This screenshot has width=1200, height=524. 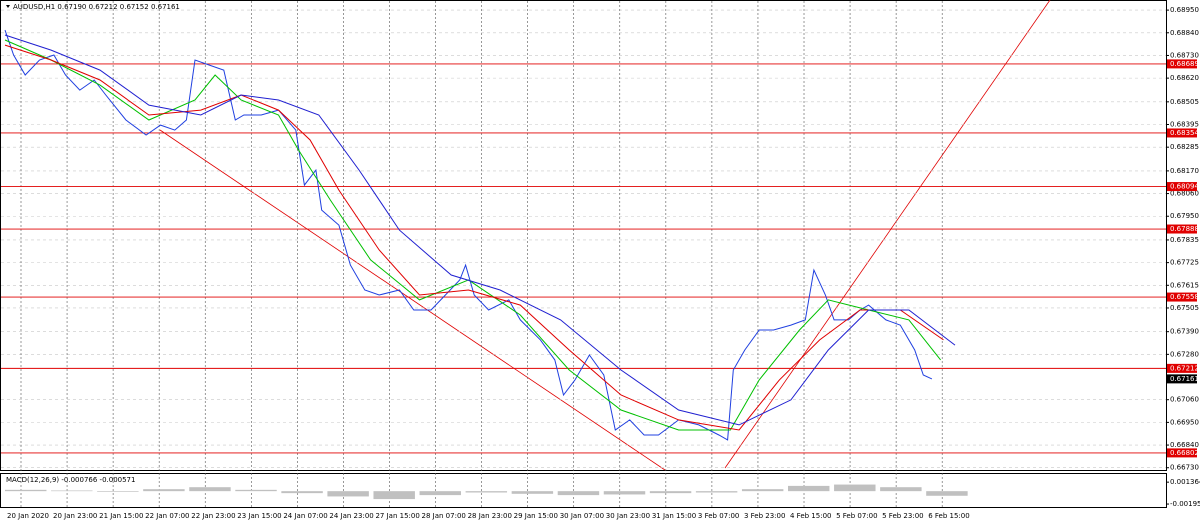 I want to click on x-tick-label: 4 Feb 15:00, so click(x=810, y=516).